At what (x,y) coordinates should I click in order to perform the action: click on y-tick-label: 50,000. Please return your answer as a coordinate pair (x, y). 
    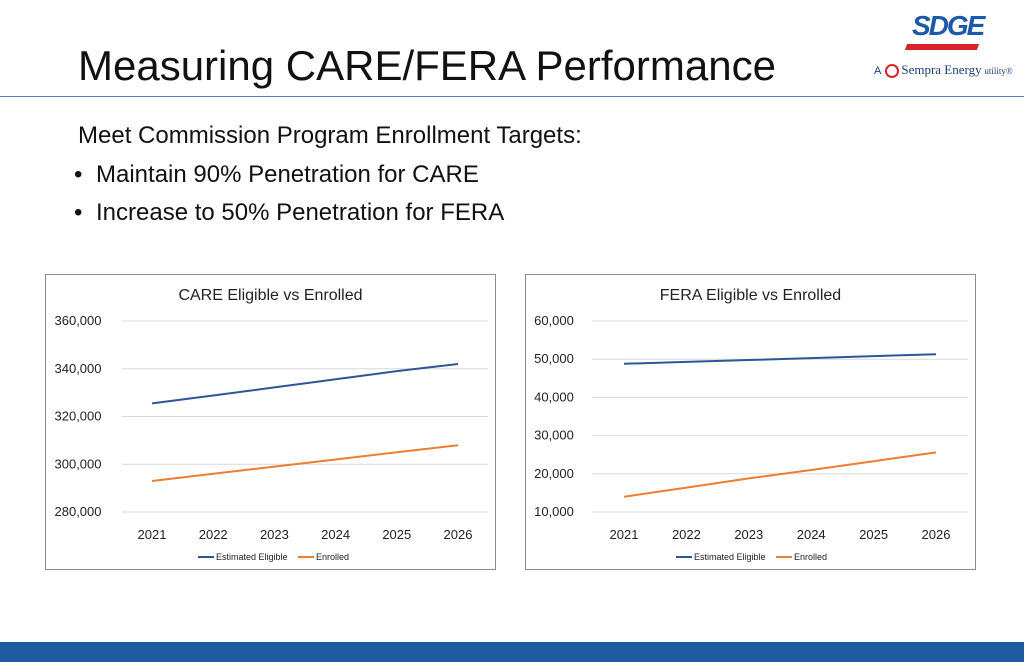
    Looking at the image, I should click on (554, 358).